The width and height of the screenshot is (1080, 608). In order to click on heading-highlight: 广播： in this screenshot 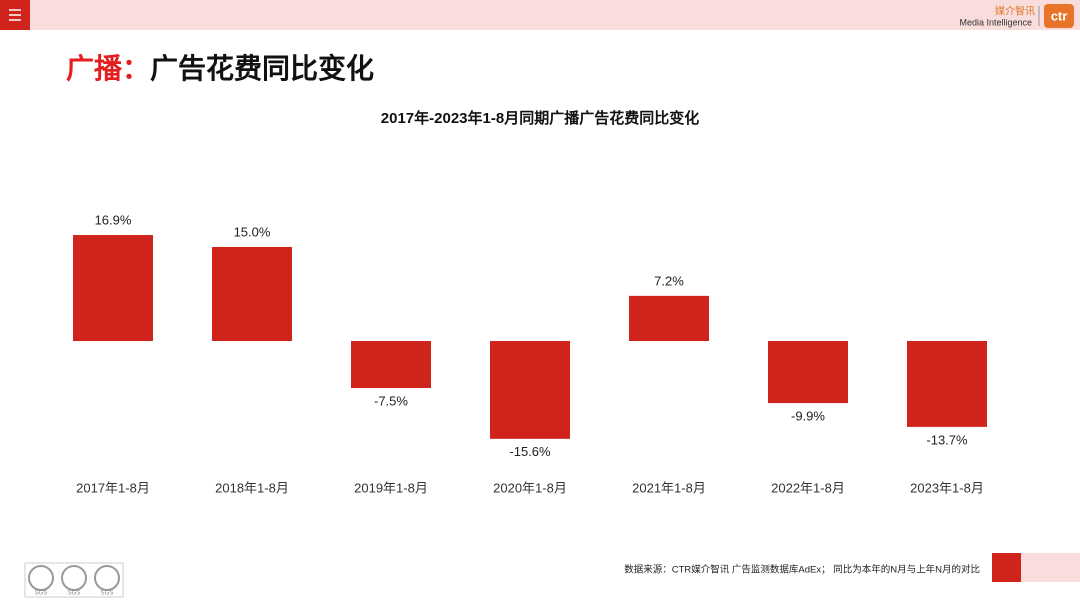, I will do `click(108, 68)`.